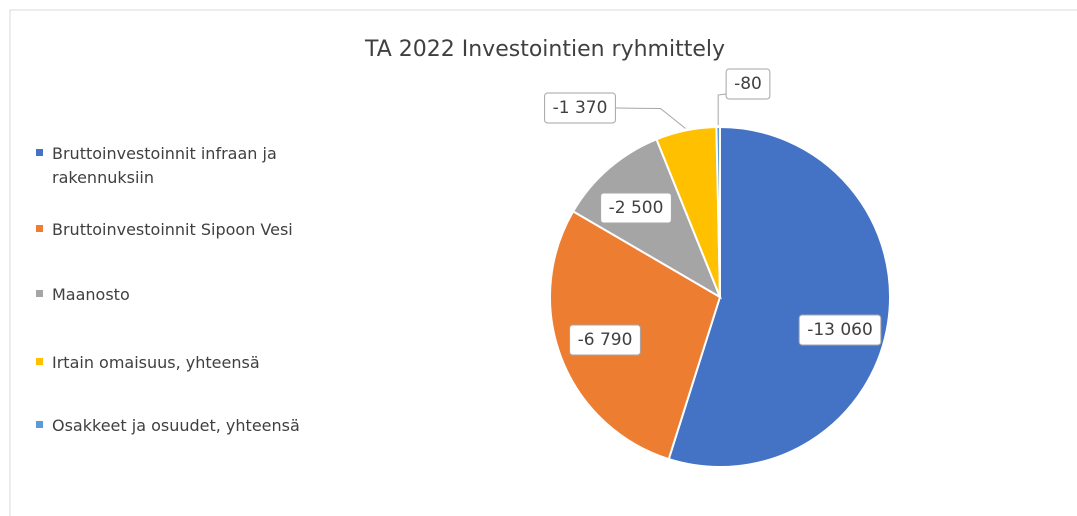 This screenshot has width=1077, height=516. I want to click on legend-label: Maanosto, so click(91, 294).